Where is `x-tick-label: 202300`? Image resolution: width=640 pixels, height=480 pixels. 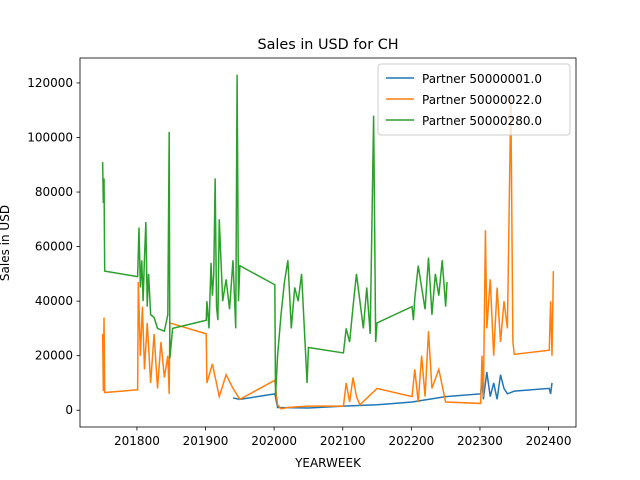
x-tick-label: 202300 is located at coordinates (480, 441).